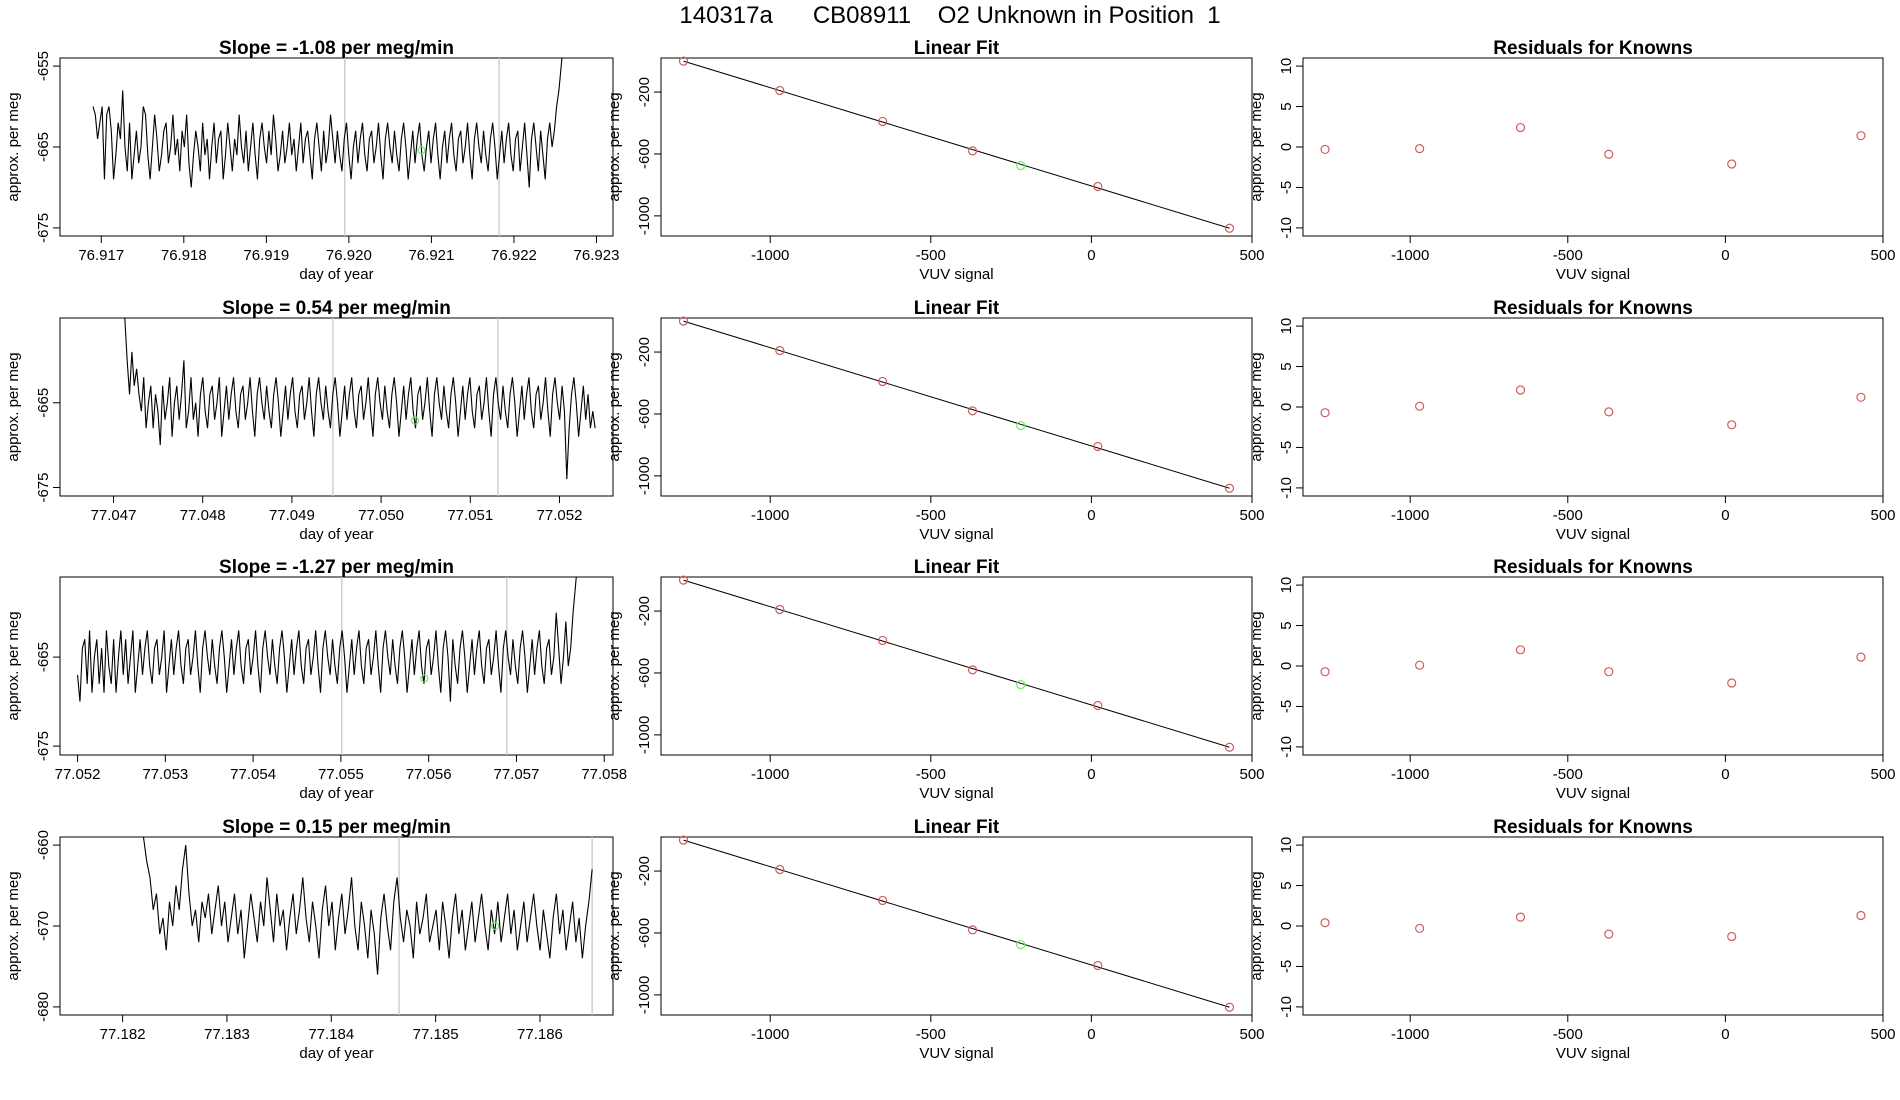 Image resolution: width=1900 pixels, height=1100 pixels. Describe the element at coordinates (415, 420) in the screenshot. I see `unknown-point` at that location.